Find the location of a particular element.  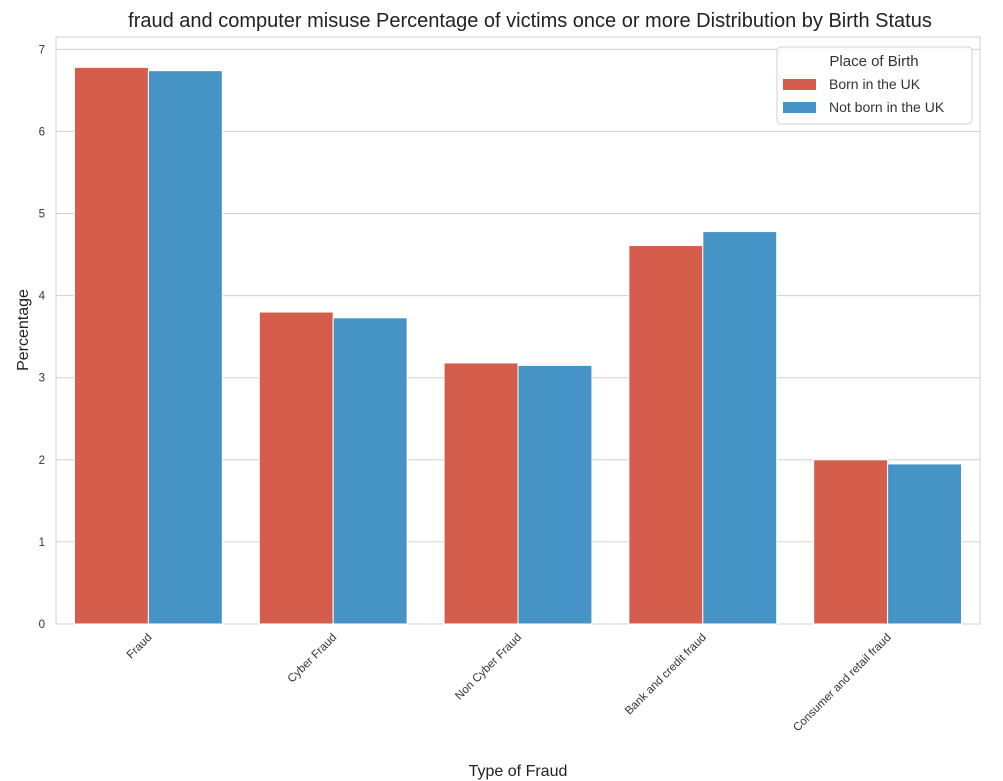

legend-label-born-in-uk: Born in the UK is located at coordinates (875, 84).